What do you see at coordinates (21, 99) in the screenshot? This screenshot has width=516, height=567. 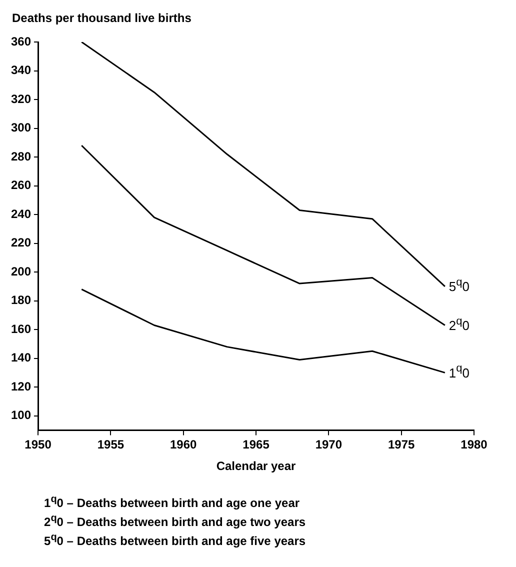 I see `y-tick-label: 320` at bounding box center [21, 99].